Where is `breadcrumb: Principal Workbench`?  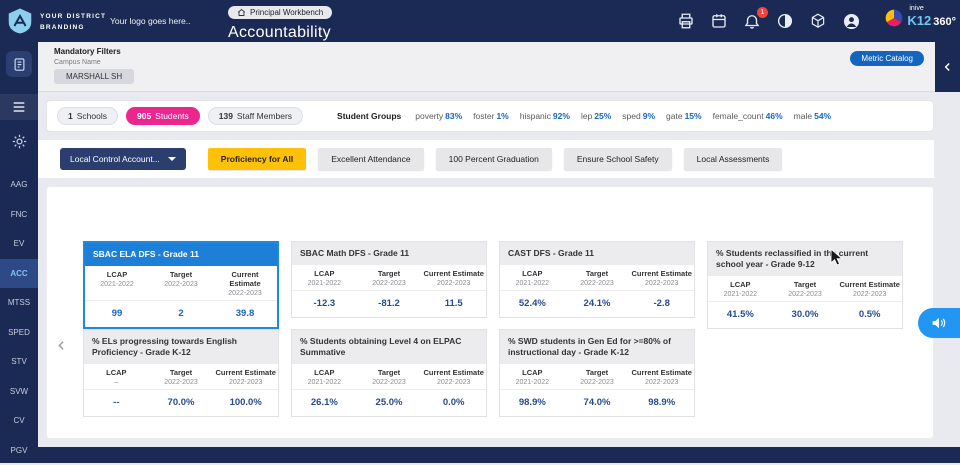
breadcrumb: Principal Workbench is located at coordinates (280, 12).